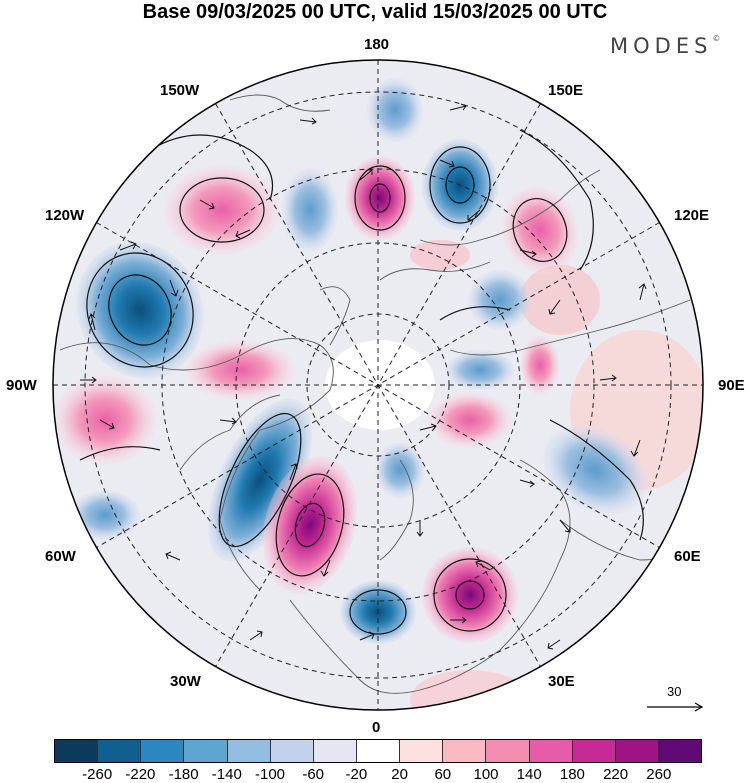 The image size is (750, 783). Describe the element at coordinates (180, 90) in the screenshot. I see `lon-label-150w: 150W` at that location.